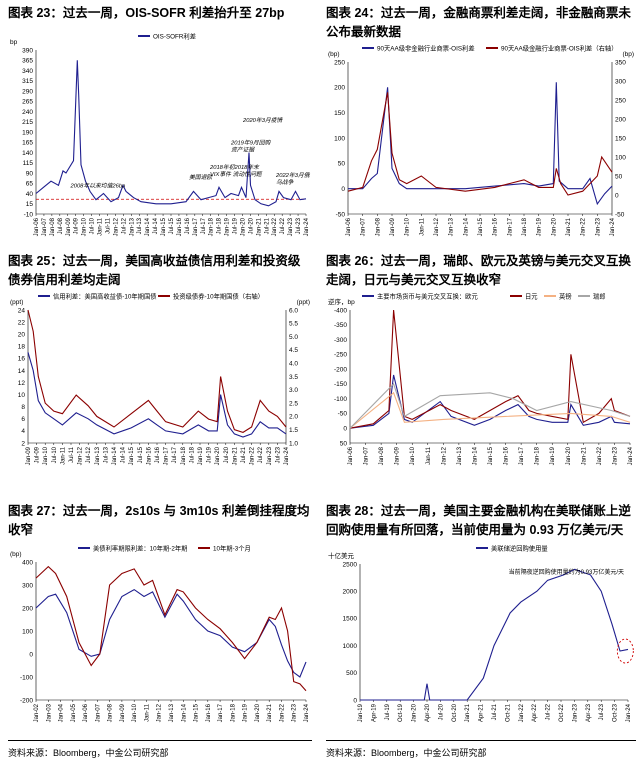 This screenshot has width=640, height=768. Describe the element at coordinates (27, 143) in the screenshot. I see `y-tick-label: 165` at that location.